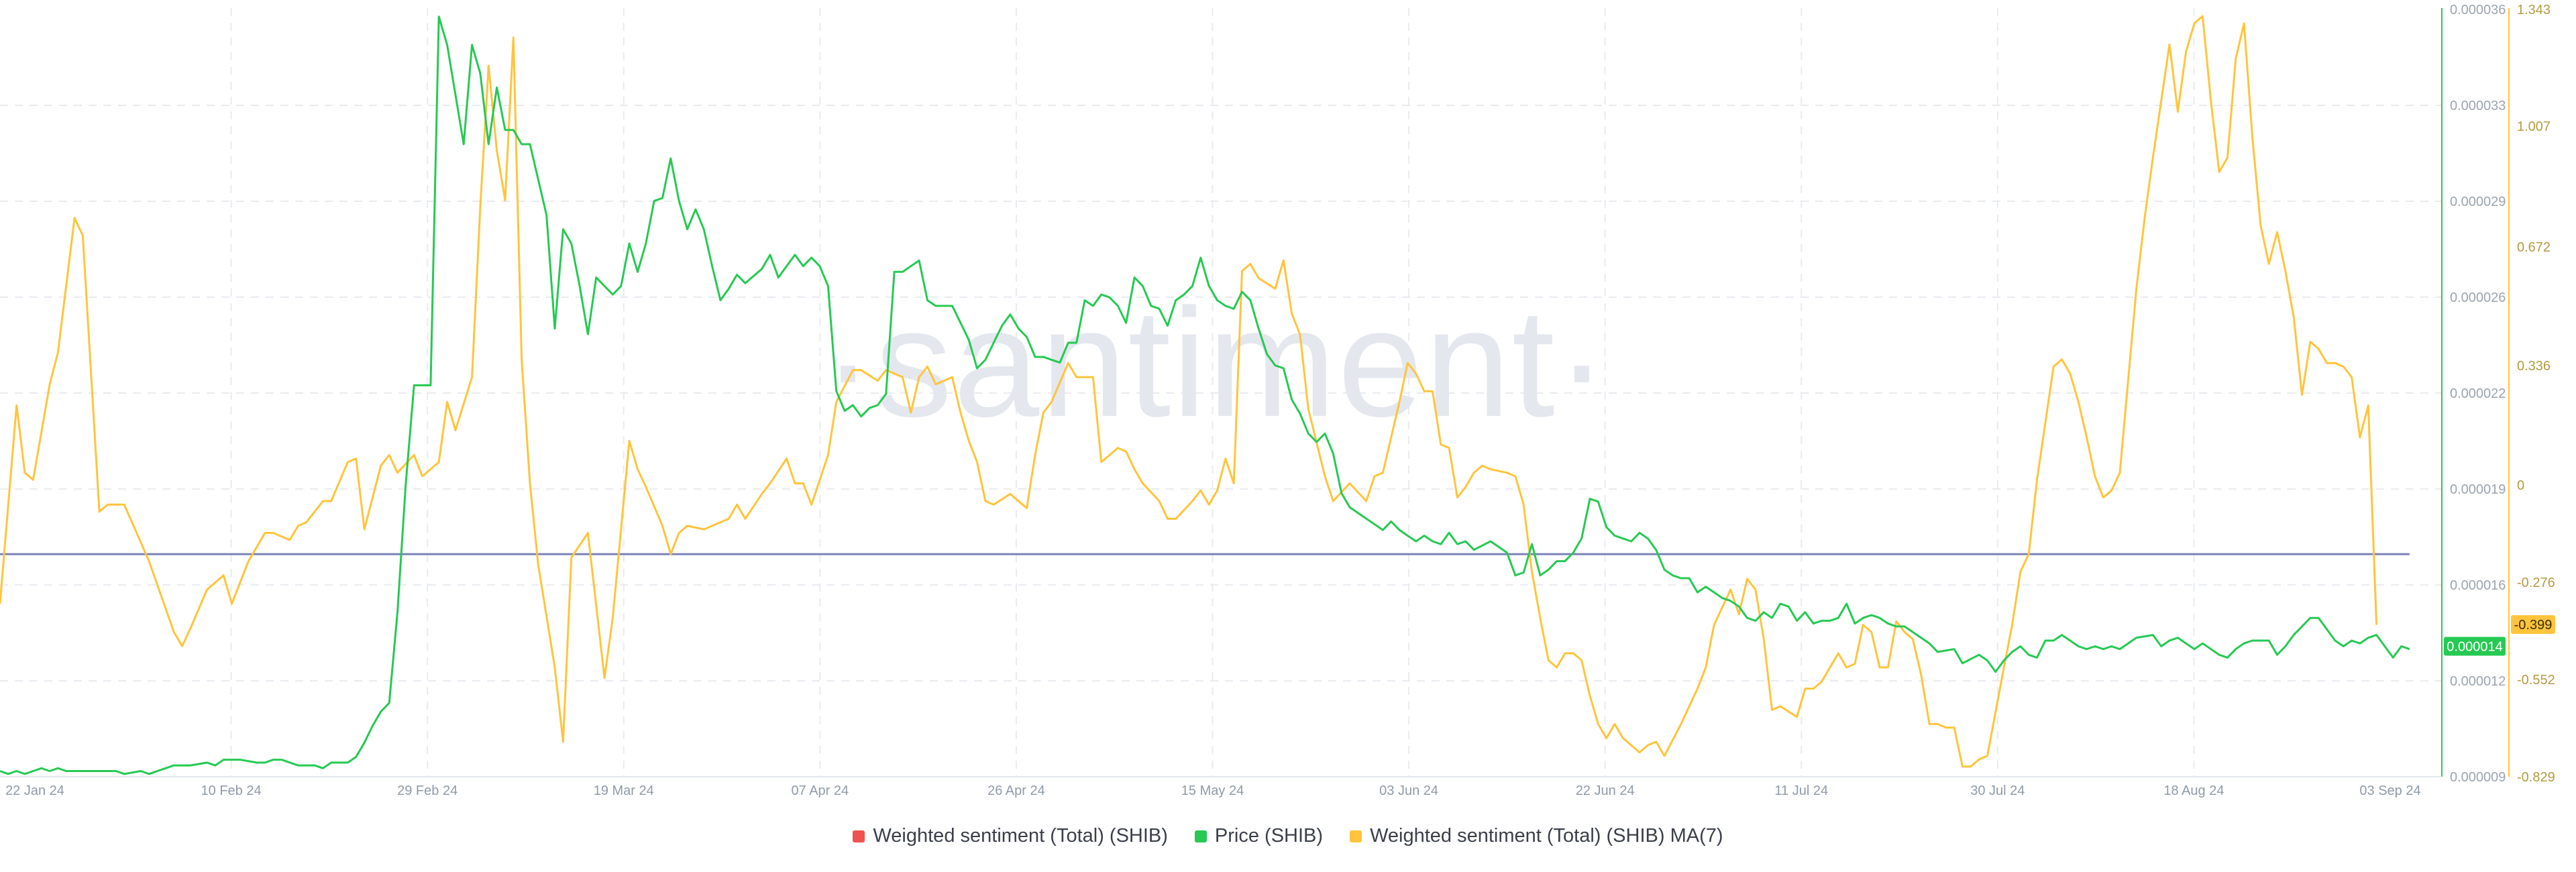 Image resolution: width=2576 pixels, height=872 pixels. What do you see at coordinates (1269, 836) in the screenshot?
I see `legend-label: Price (SHIB)` at bounding box center [1269, 836].